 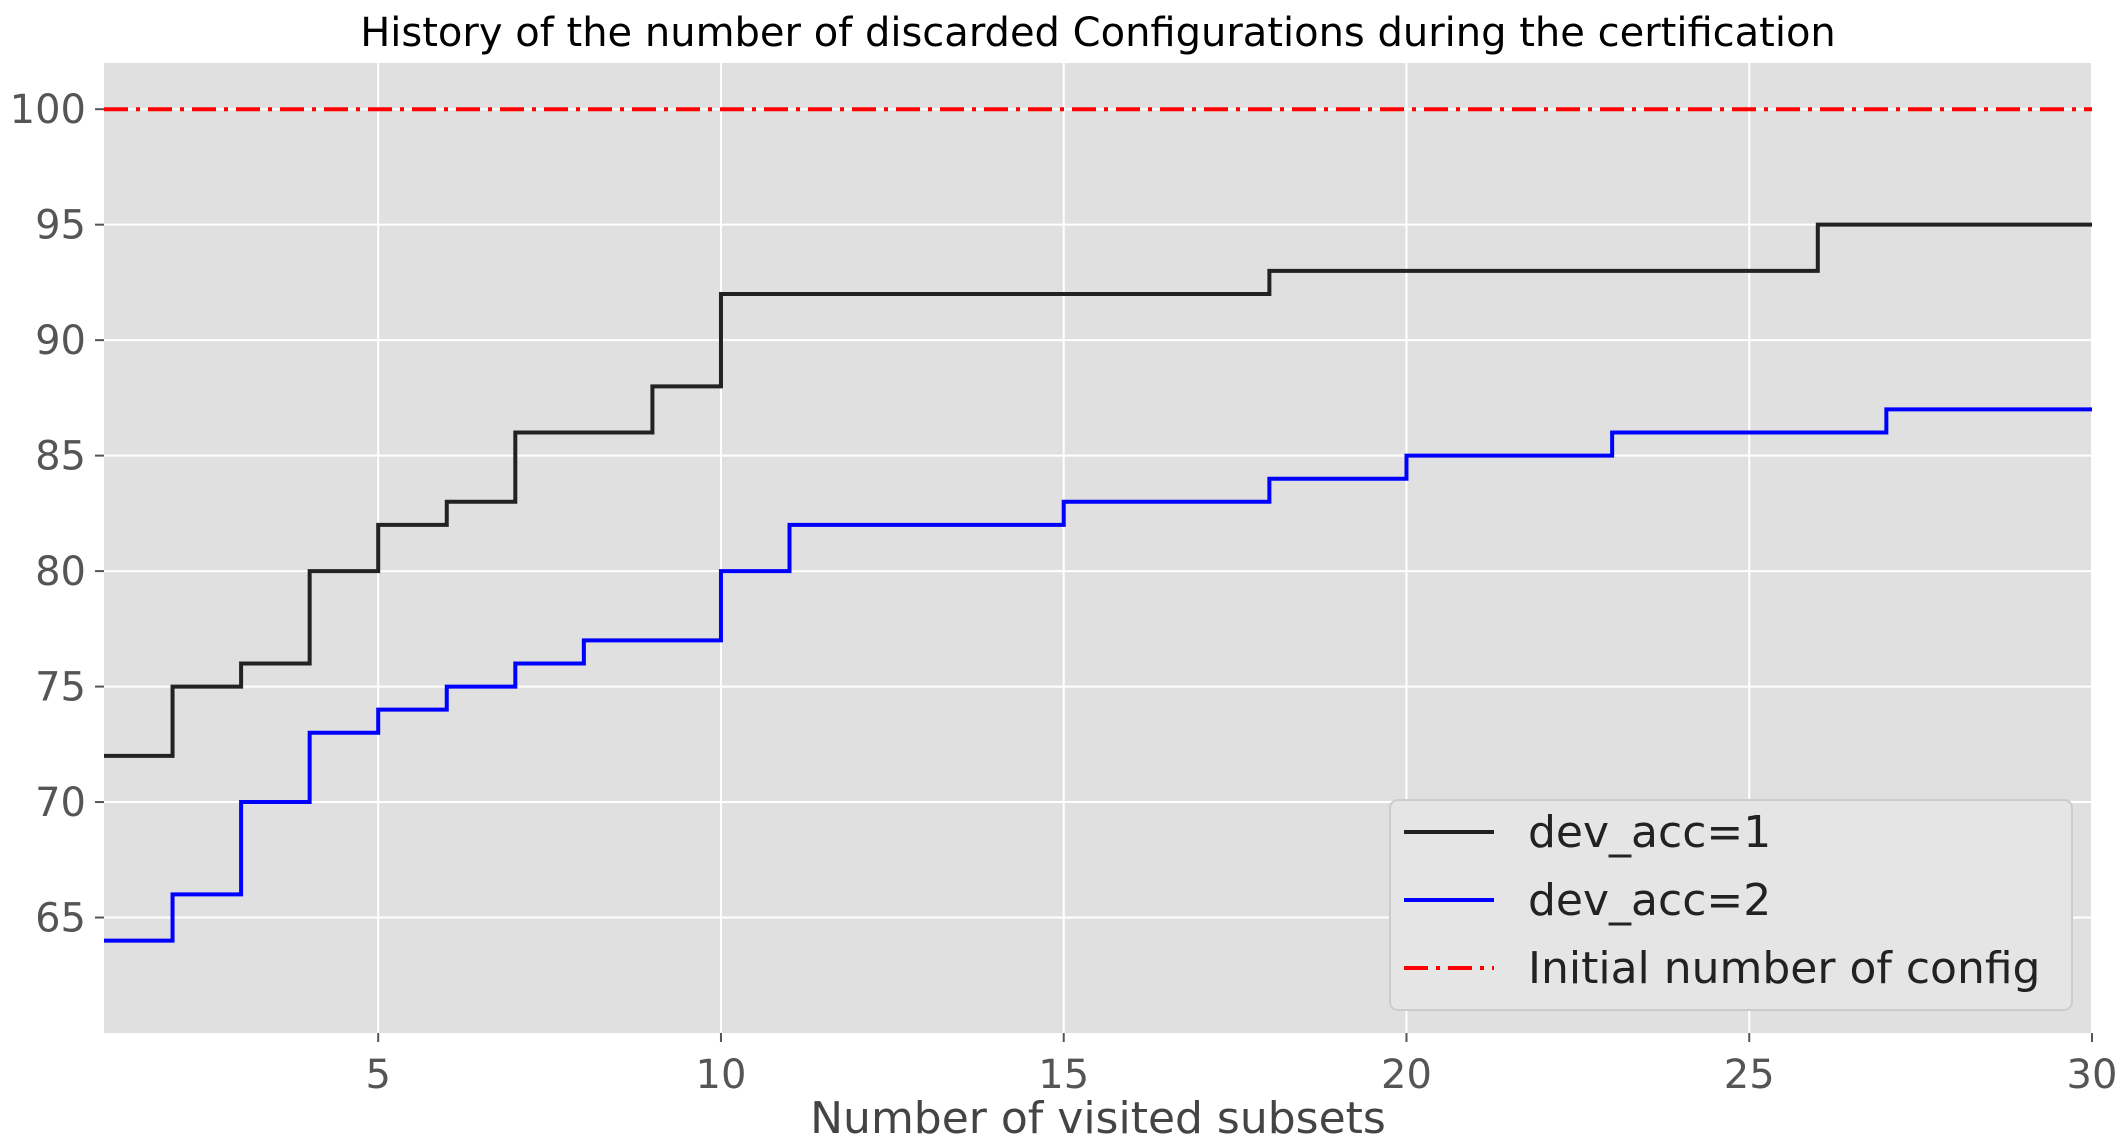 I want to click on x-tick-label: 25, so click(x=1749, y=1075).